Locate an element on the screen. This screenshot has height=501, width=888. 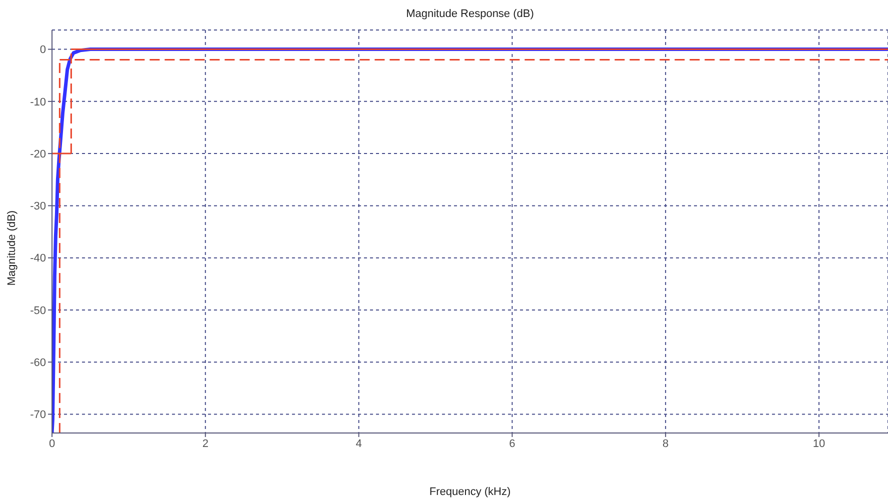
y-tick-label: -70 is located at coordinates (38, 415).